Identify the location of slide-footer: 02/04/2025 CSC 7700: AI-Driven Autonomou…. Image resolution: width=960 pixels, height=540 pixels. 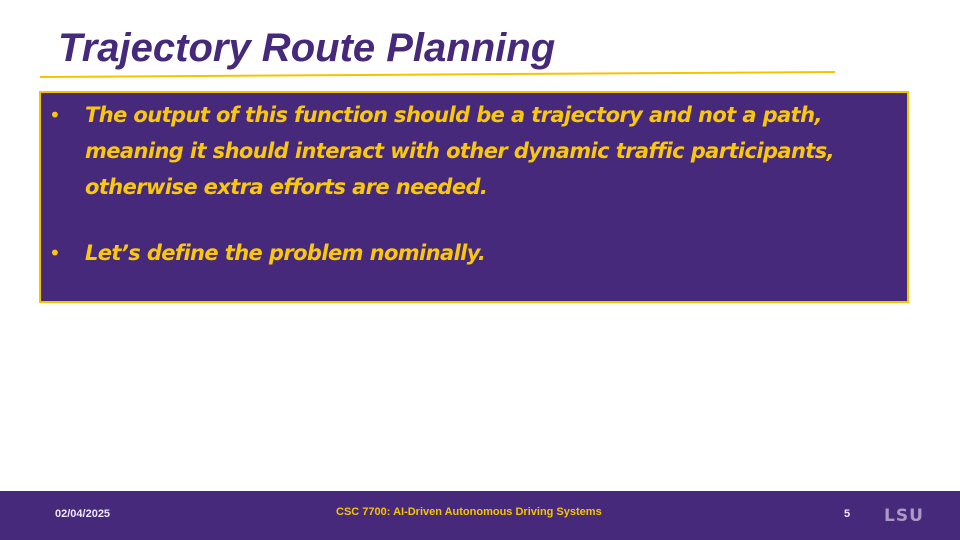
(480, 515).